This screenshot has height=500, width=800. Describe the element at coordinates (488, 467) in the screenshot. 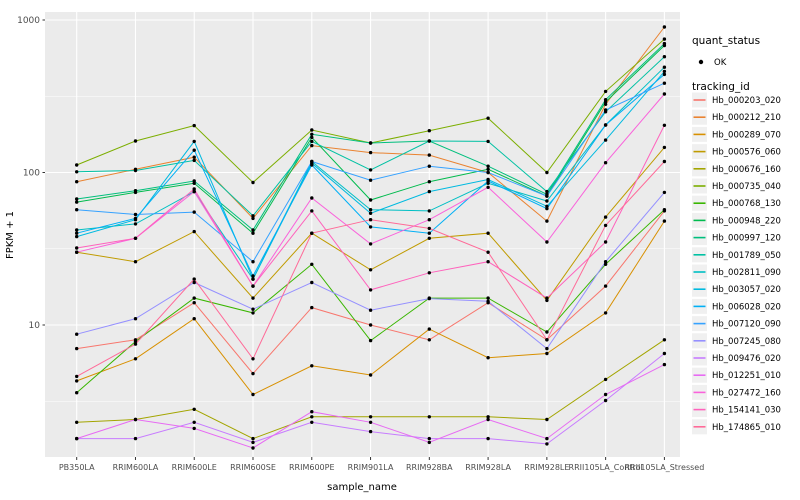

I see `x-tick-label: RRIM928LA` at that location.